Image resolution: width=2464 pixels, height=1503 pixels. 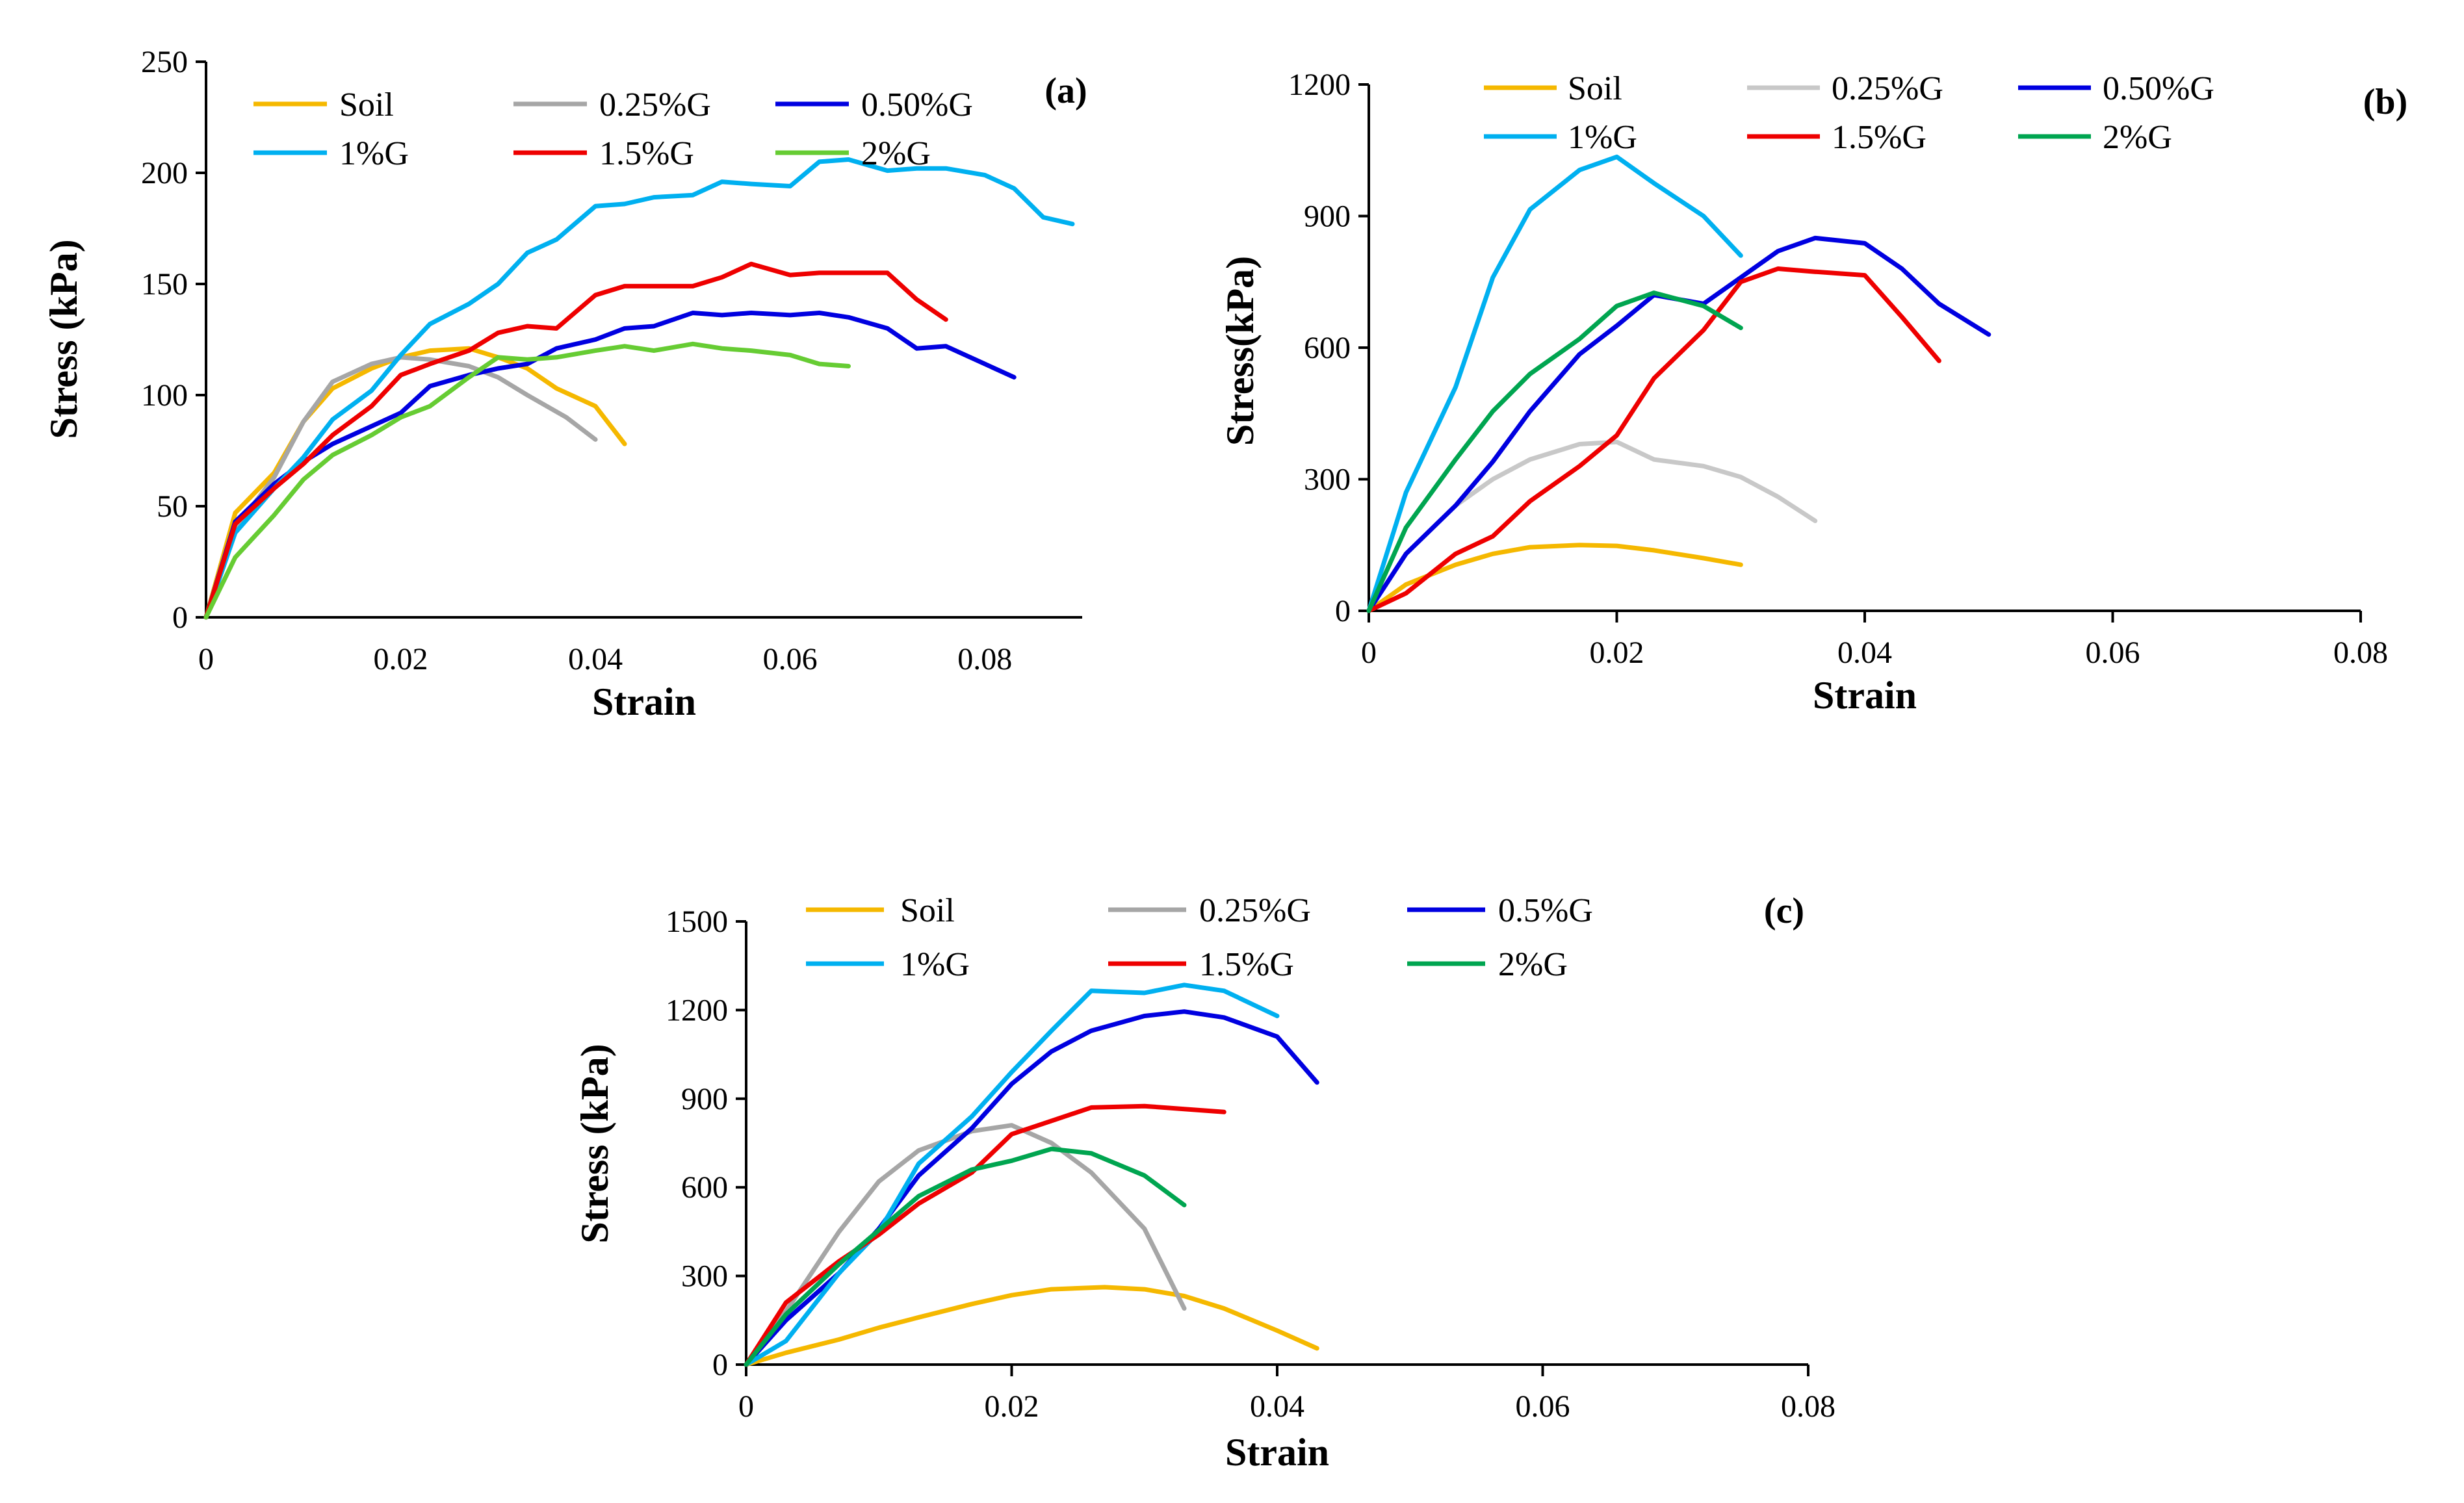 What do you see at coordinates (164, 284) in the screenshot?
I see `y-tick-label: 150` at bounding box center [164, 284].